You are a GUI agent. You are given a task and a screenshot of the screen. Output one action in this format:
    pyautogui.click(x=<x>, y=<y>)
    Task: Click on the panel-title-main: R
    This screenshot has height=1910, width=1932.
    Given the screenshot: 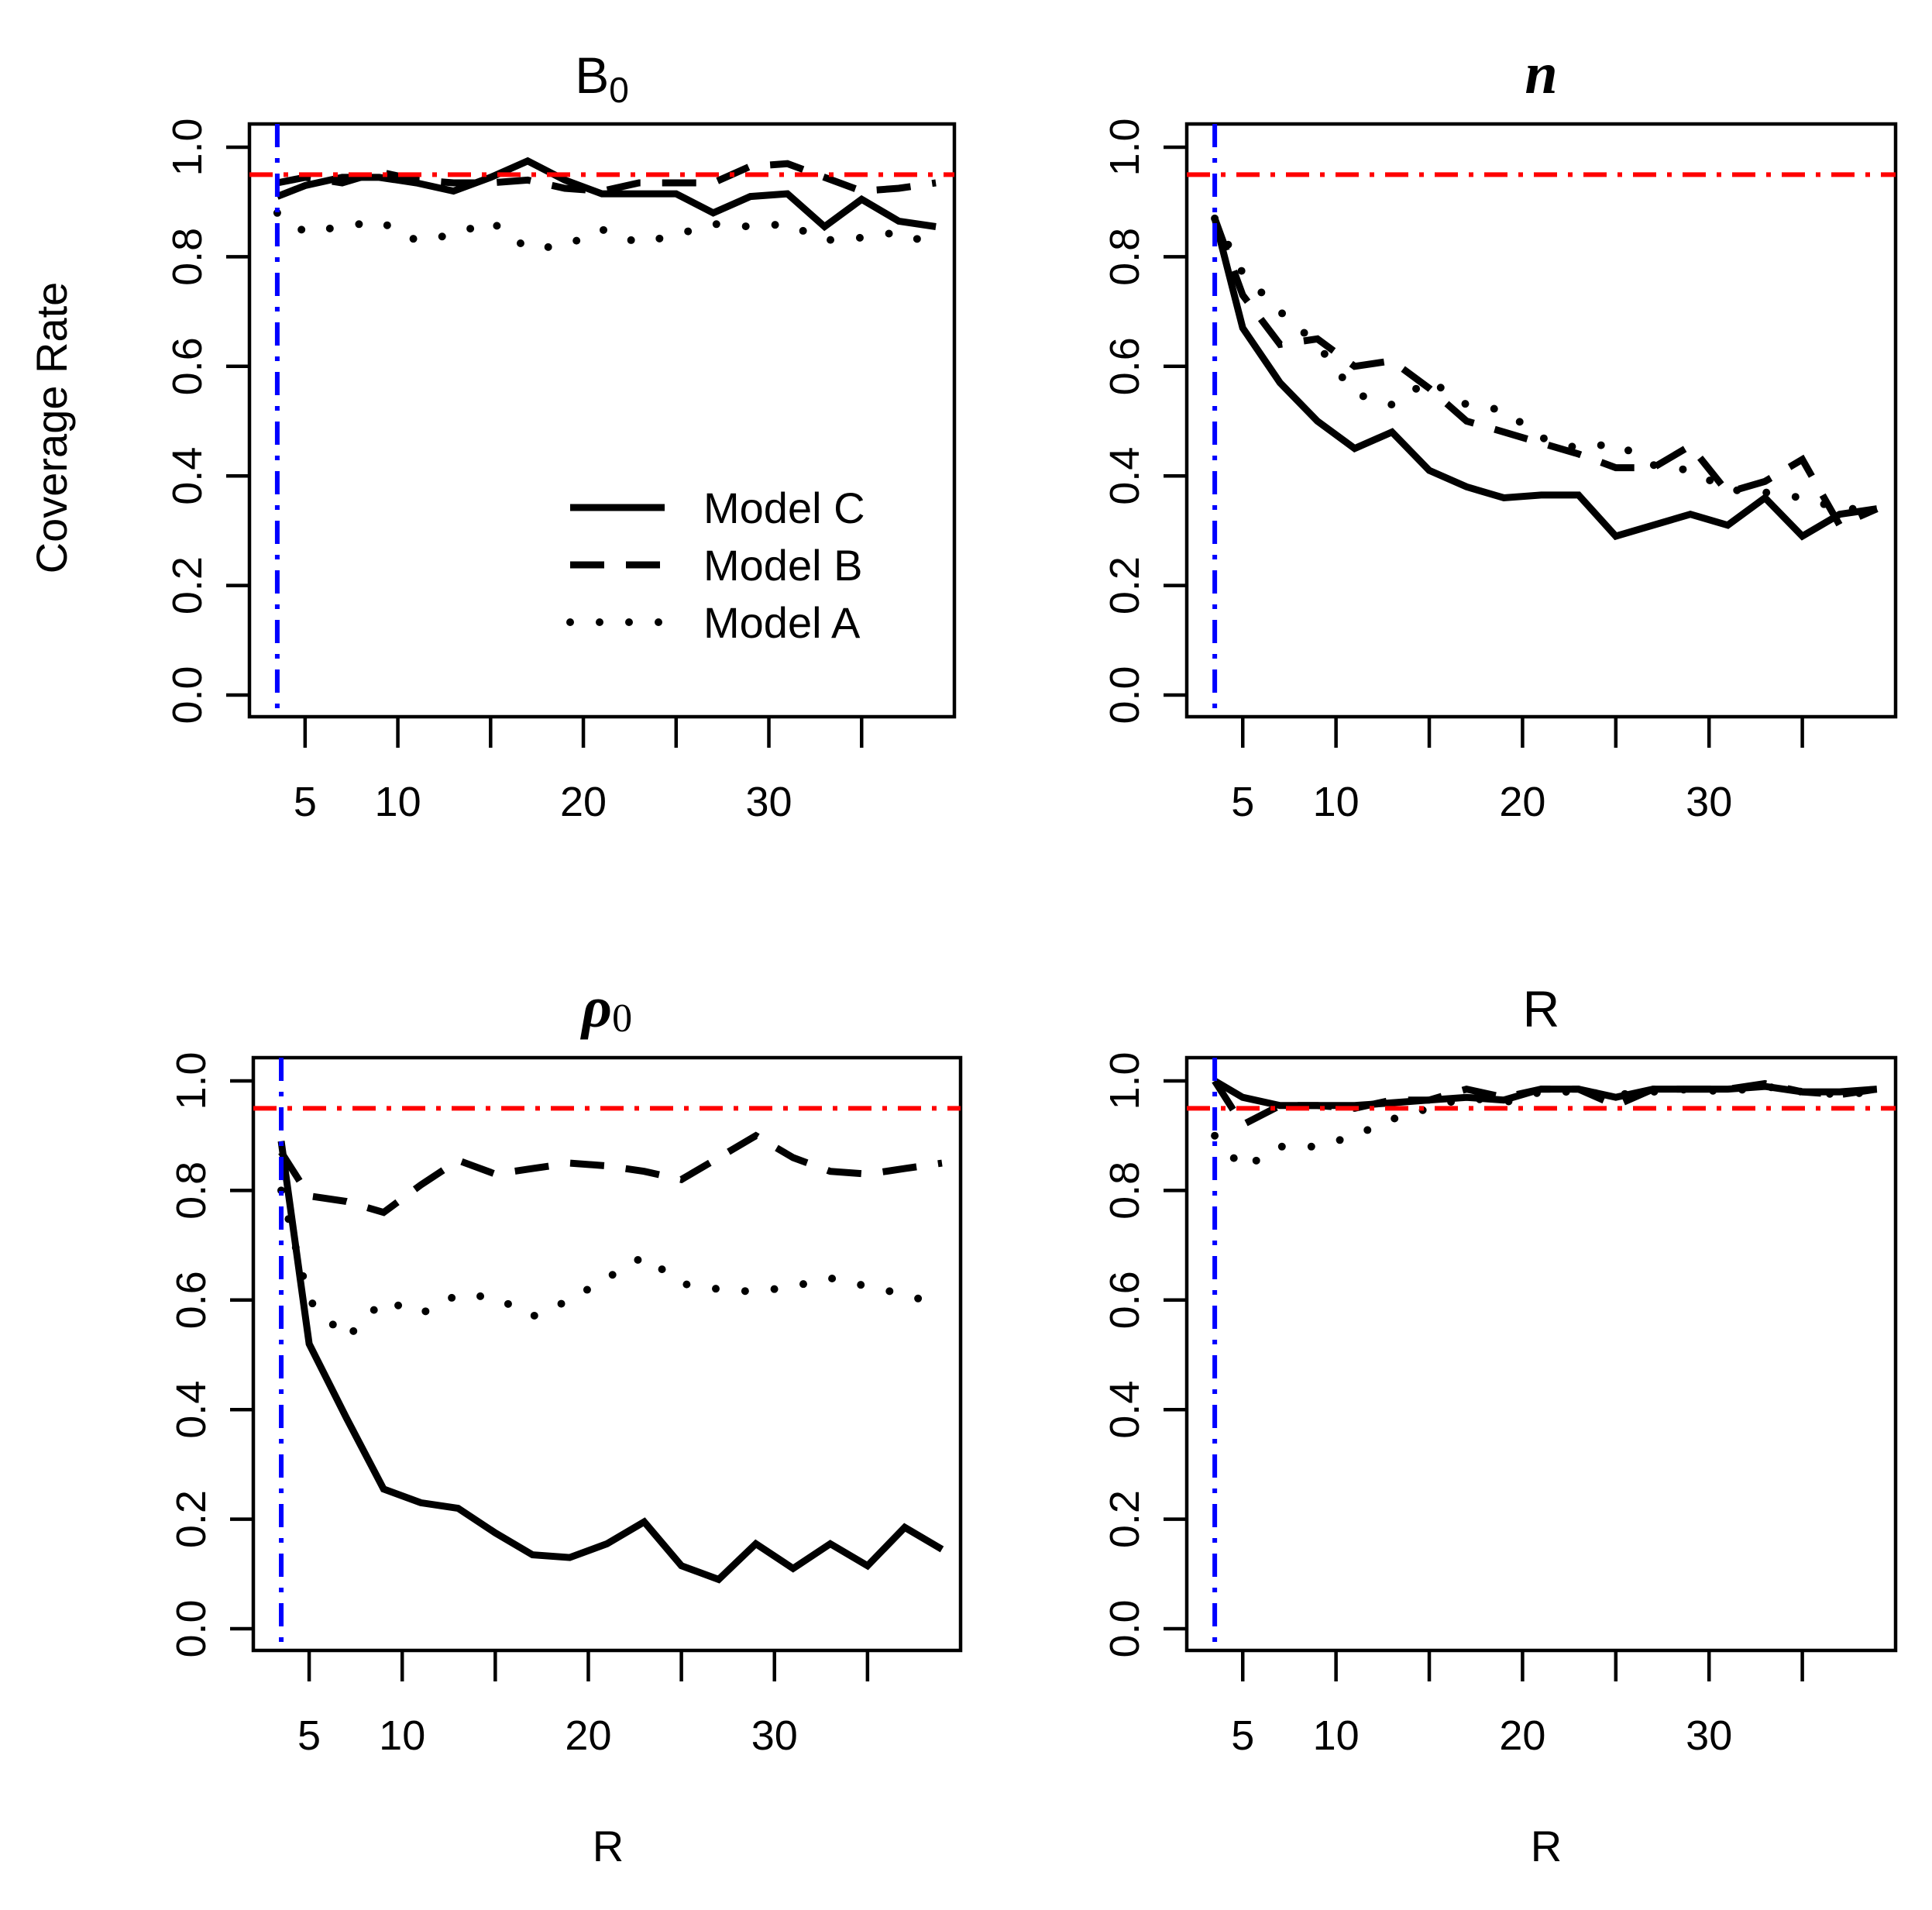 What is the action you would take?
    pyautogui.click(x=1541, y=1009)
    